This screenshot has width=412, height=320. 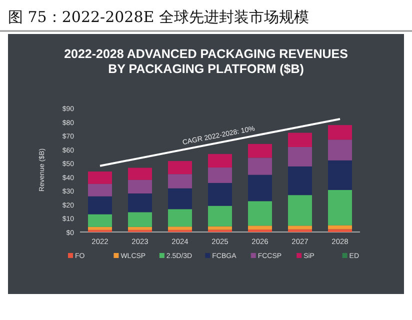 What do you see at coordinates (206, 61) in the screenshot?
I see `chart-subtitle: 2022-2028 ADVANCED PACKAGING REVENUES BY PACKAGING PLATFORM ($B)` at bounding box center [206, 61].